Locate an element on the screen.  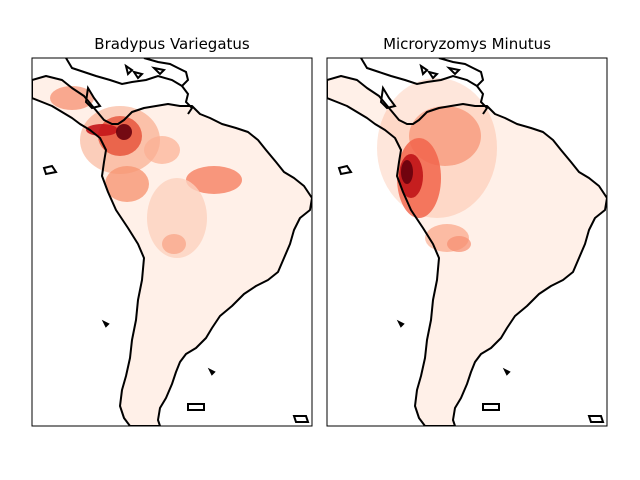
panel-title-right: Microryzomys Minutus is located at coordinates (467, 44).